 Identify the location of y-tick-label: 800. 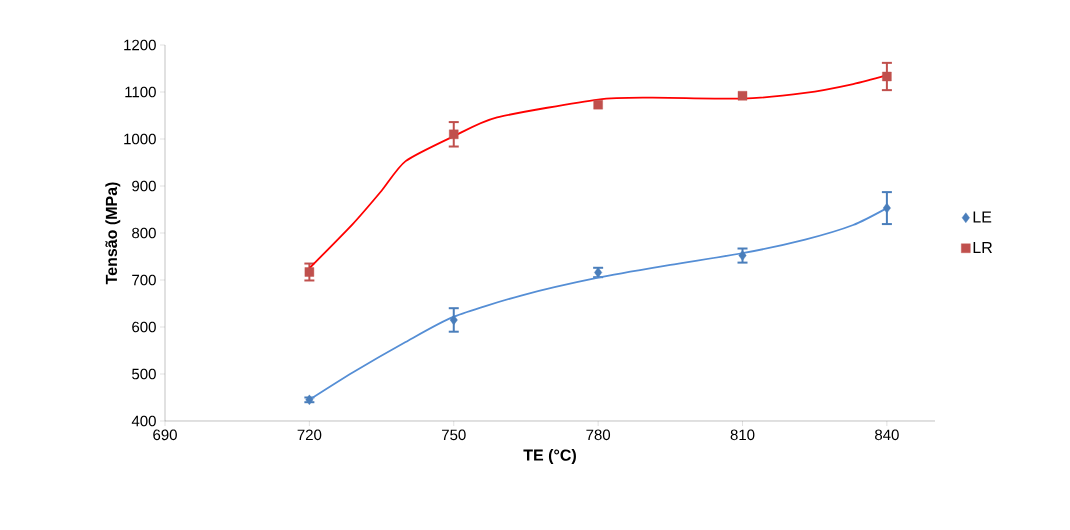
(144, 233).